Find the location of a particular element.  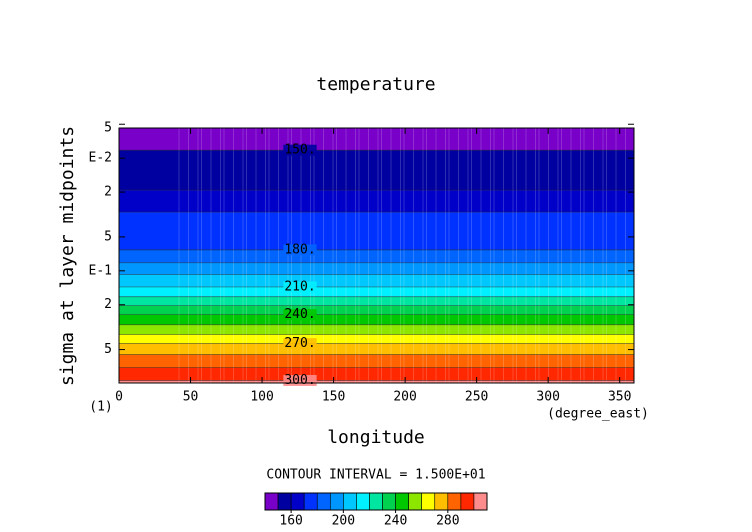

contour-label: 180. is located at coordinates (299, 249).